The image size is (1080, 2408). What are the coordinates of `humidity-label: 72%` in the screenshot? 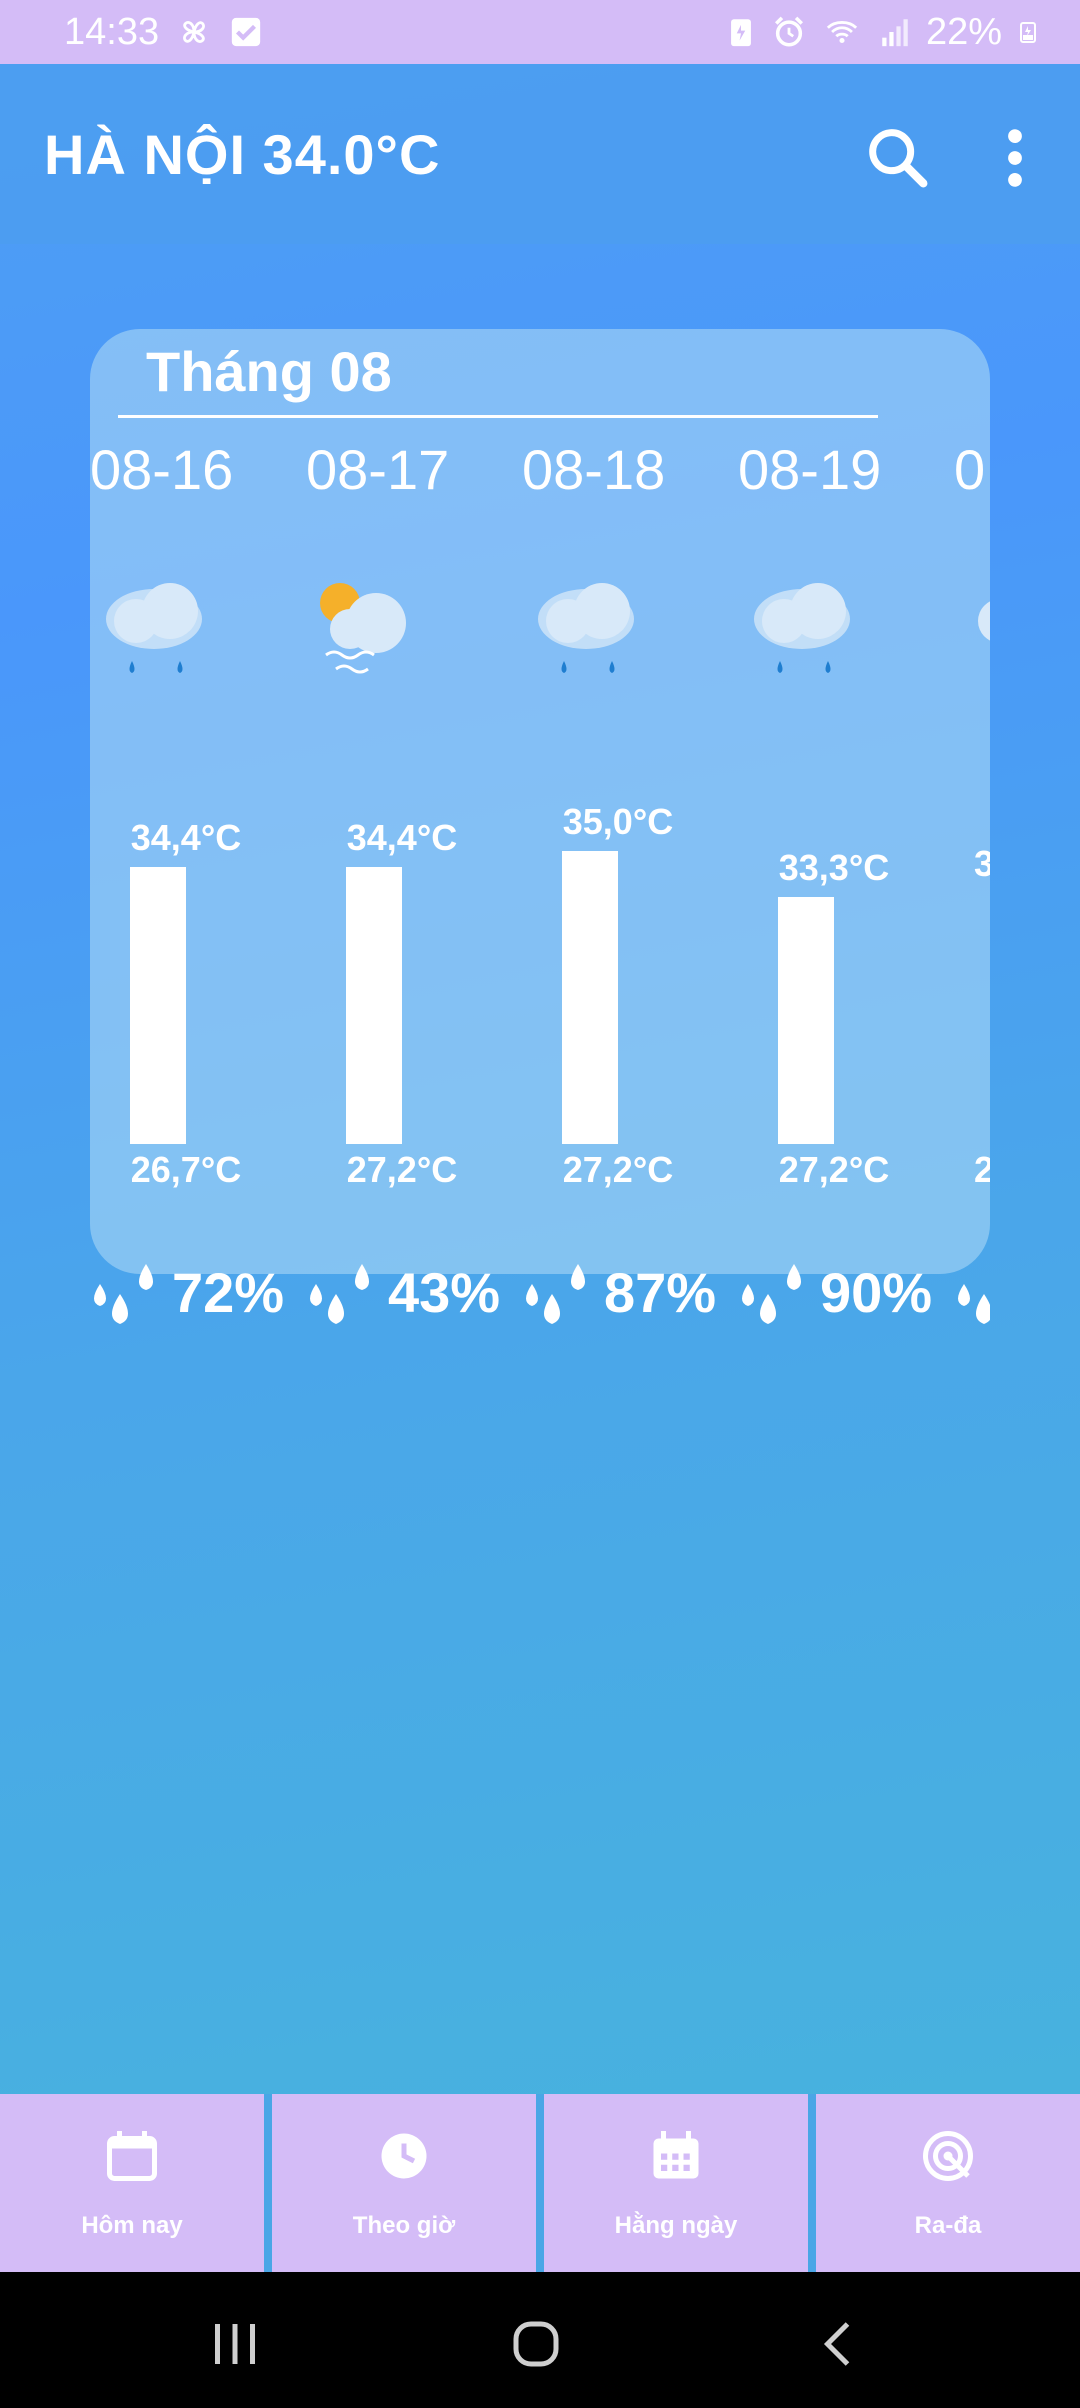 It's located at (228, 1292).